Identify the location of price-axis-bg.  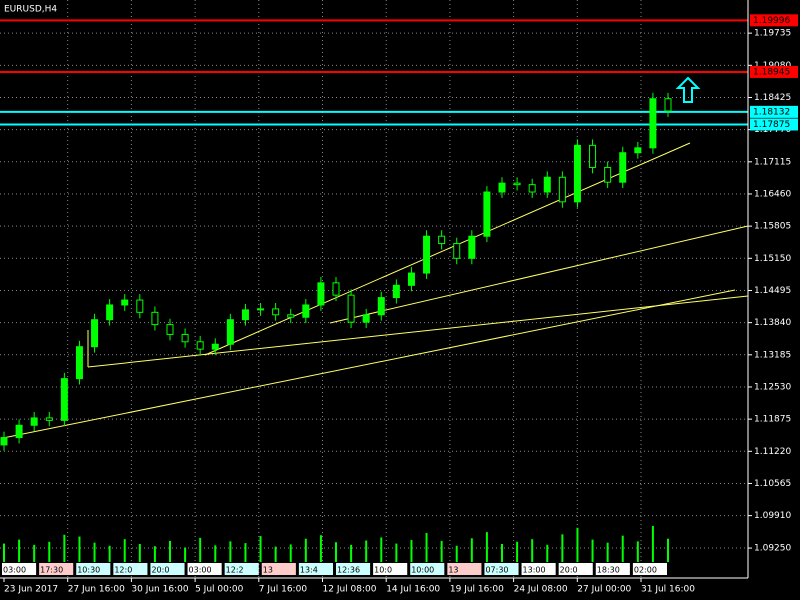
(774, 289).